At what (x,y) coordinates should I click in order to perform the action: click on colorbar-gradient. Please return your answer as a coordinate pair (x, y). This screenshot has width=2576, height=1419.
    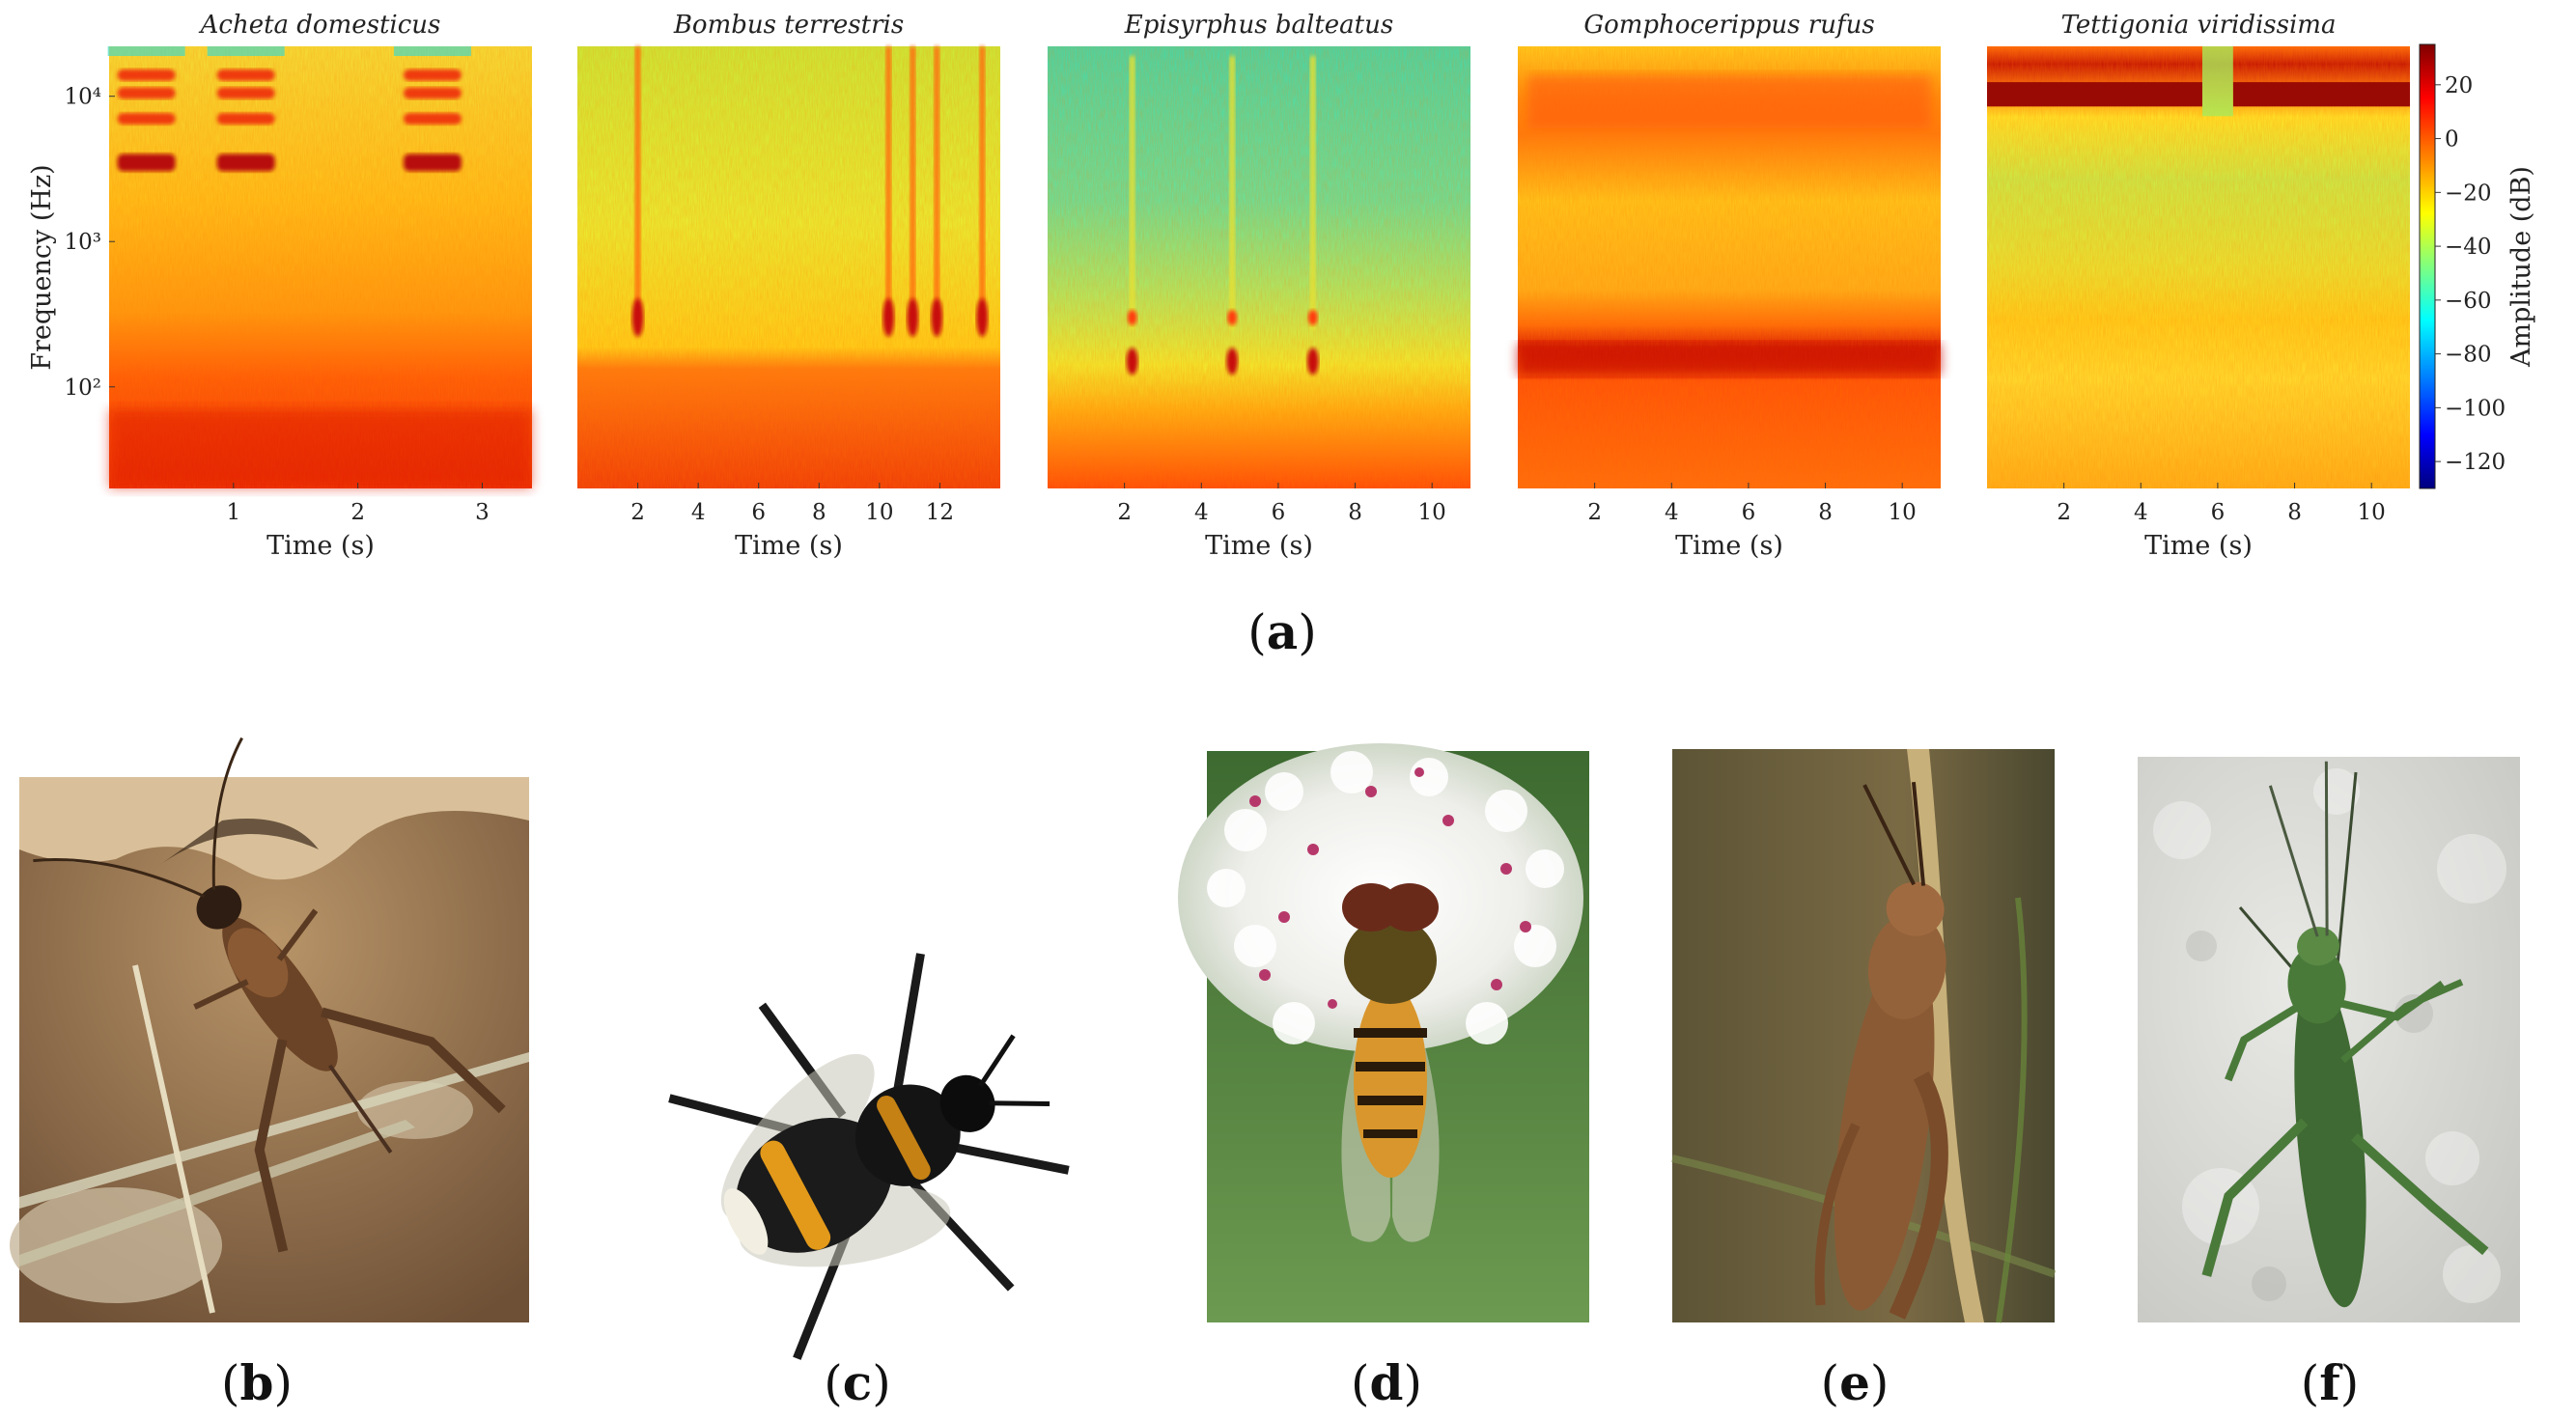
    Looking at the image, I should click on (2428, 266).